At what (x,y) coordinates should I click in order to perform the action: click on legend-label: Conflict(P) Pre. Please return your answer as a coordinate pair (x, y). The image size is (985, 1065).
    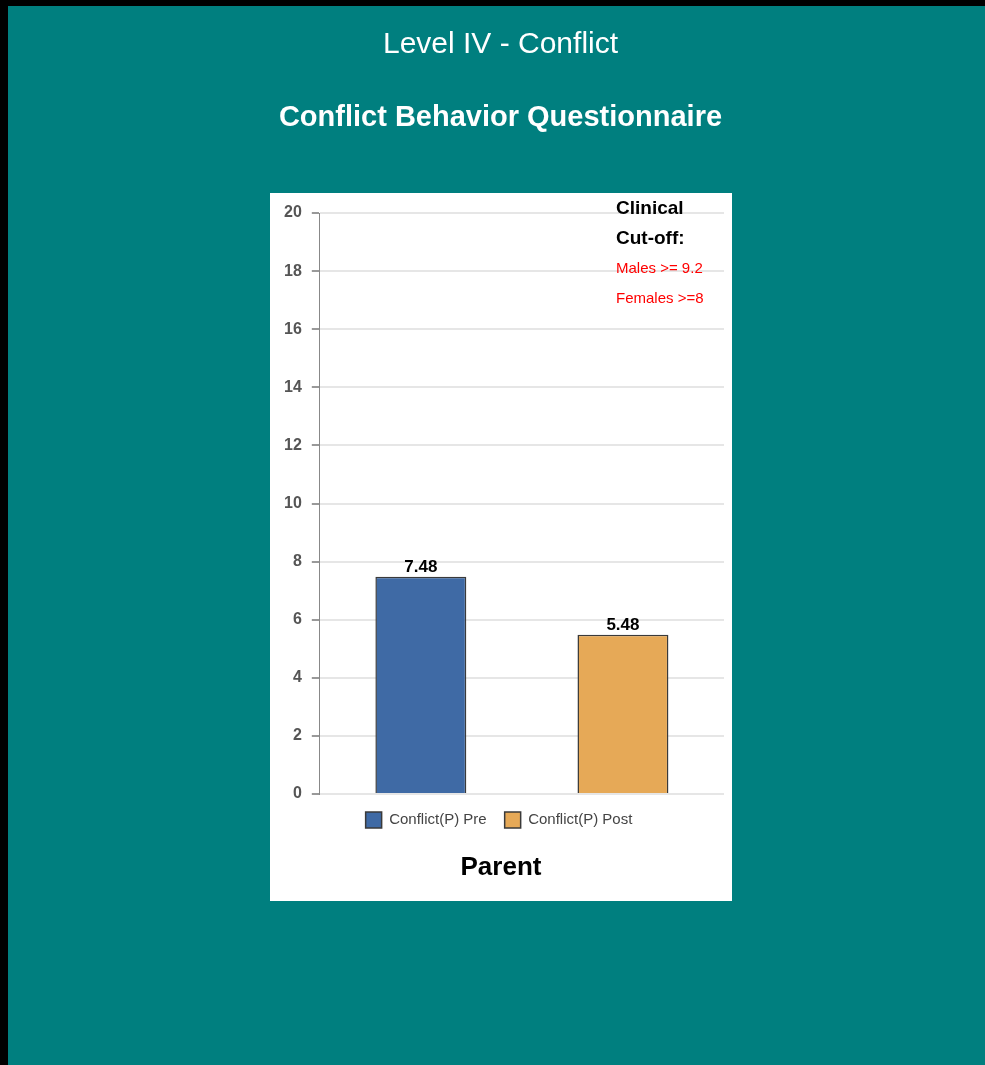
    Looking at the image, I should click on (438, 819).